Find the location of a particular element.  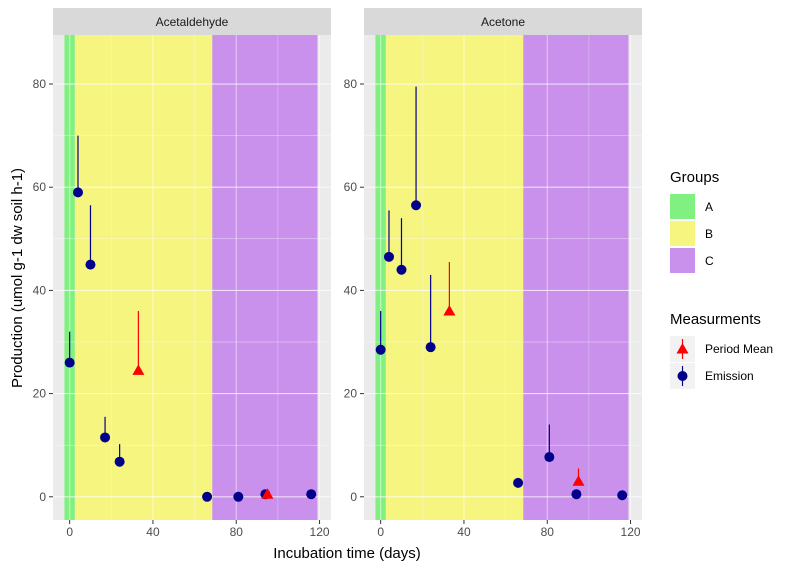

legend-label: A is located at coordinates (709, 207).